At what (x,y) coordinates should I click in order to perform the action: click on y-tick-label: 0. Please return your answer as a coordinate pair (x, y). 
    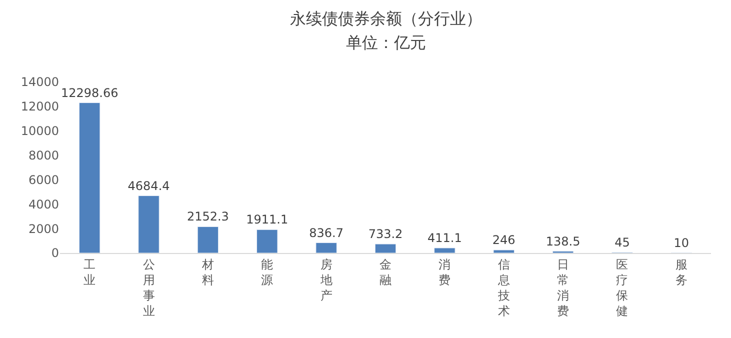
    Looking at the image, I should click on (55, 253).